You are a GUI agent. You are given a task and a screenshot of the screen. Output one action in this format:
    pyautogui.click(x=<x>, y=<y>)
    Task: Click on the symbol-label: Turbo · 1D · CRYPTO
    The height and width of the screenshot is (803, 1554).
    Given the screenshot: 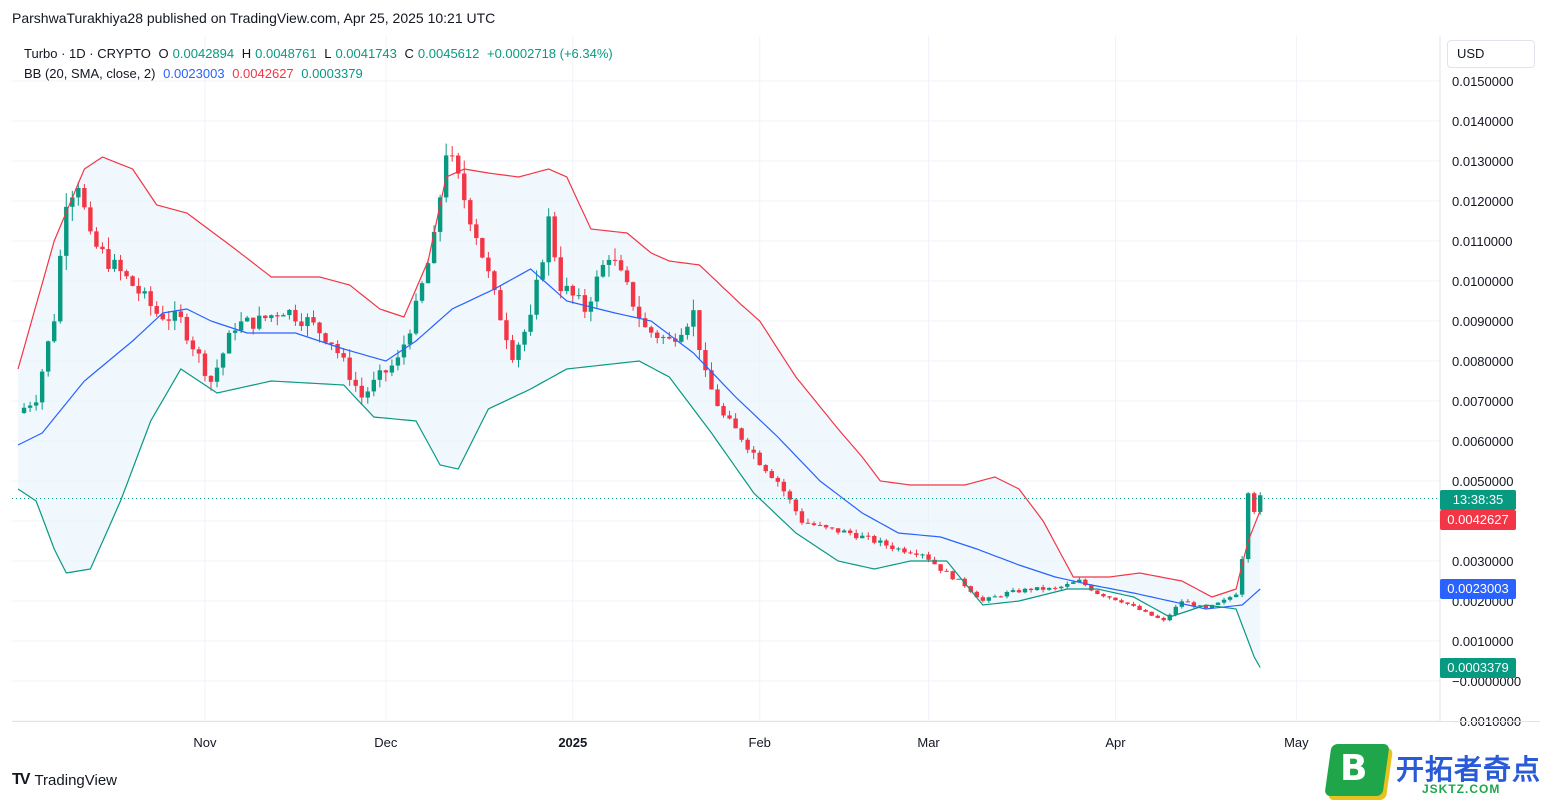 What is the action you would take?
    pyautogui.click(x=87, y=53)
    